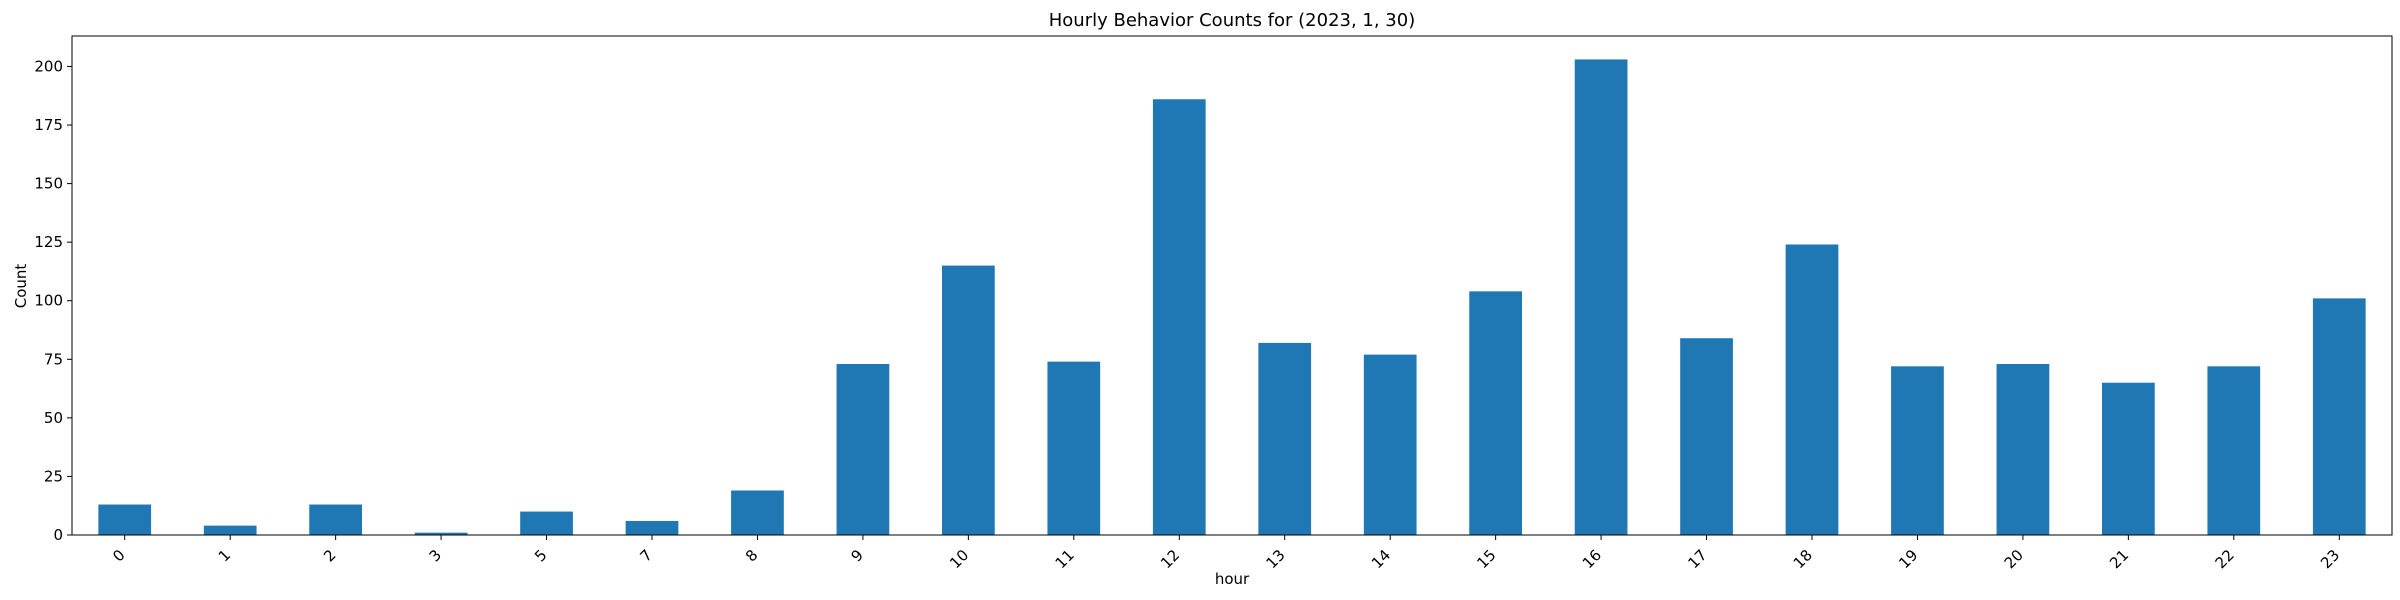 The width and height of the screenshot is (2400, 600). What do you see at coordinates (1232, 20) in the screenshot?
I see `chart-title: Hourly Behavior Counts for (2023, 1, 30)` at bounding box center [1232, 20].